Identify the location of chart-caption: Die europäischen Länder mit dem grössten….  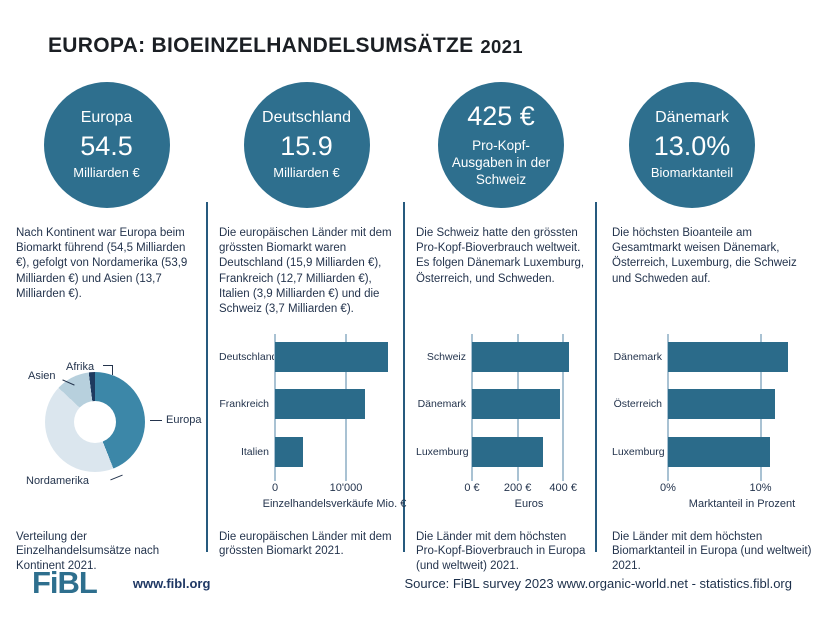
(305, 544).